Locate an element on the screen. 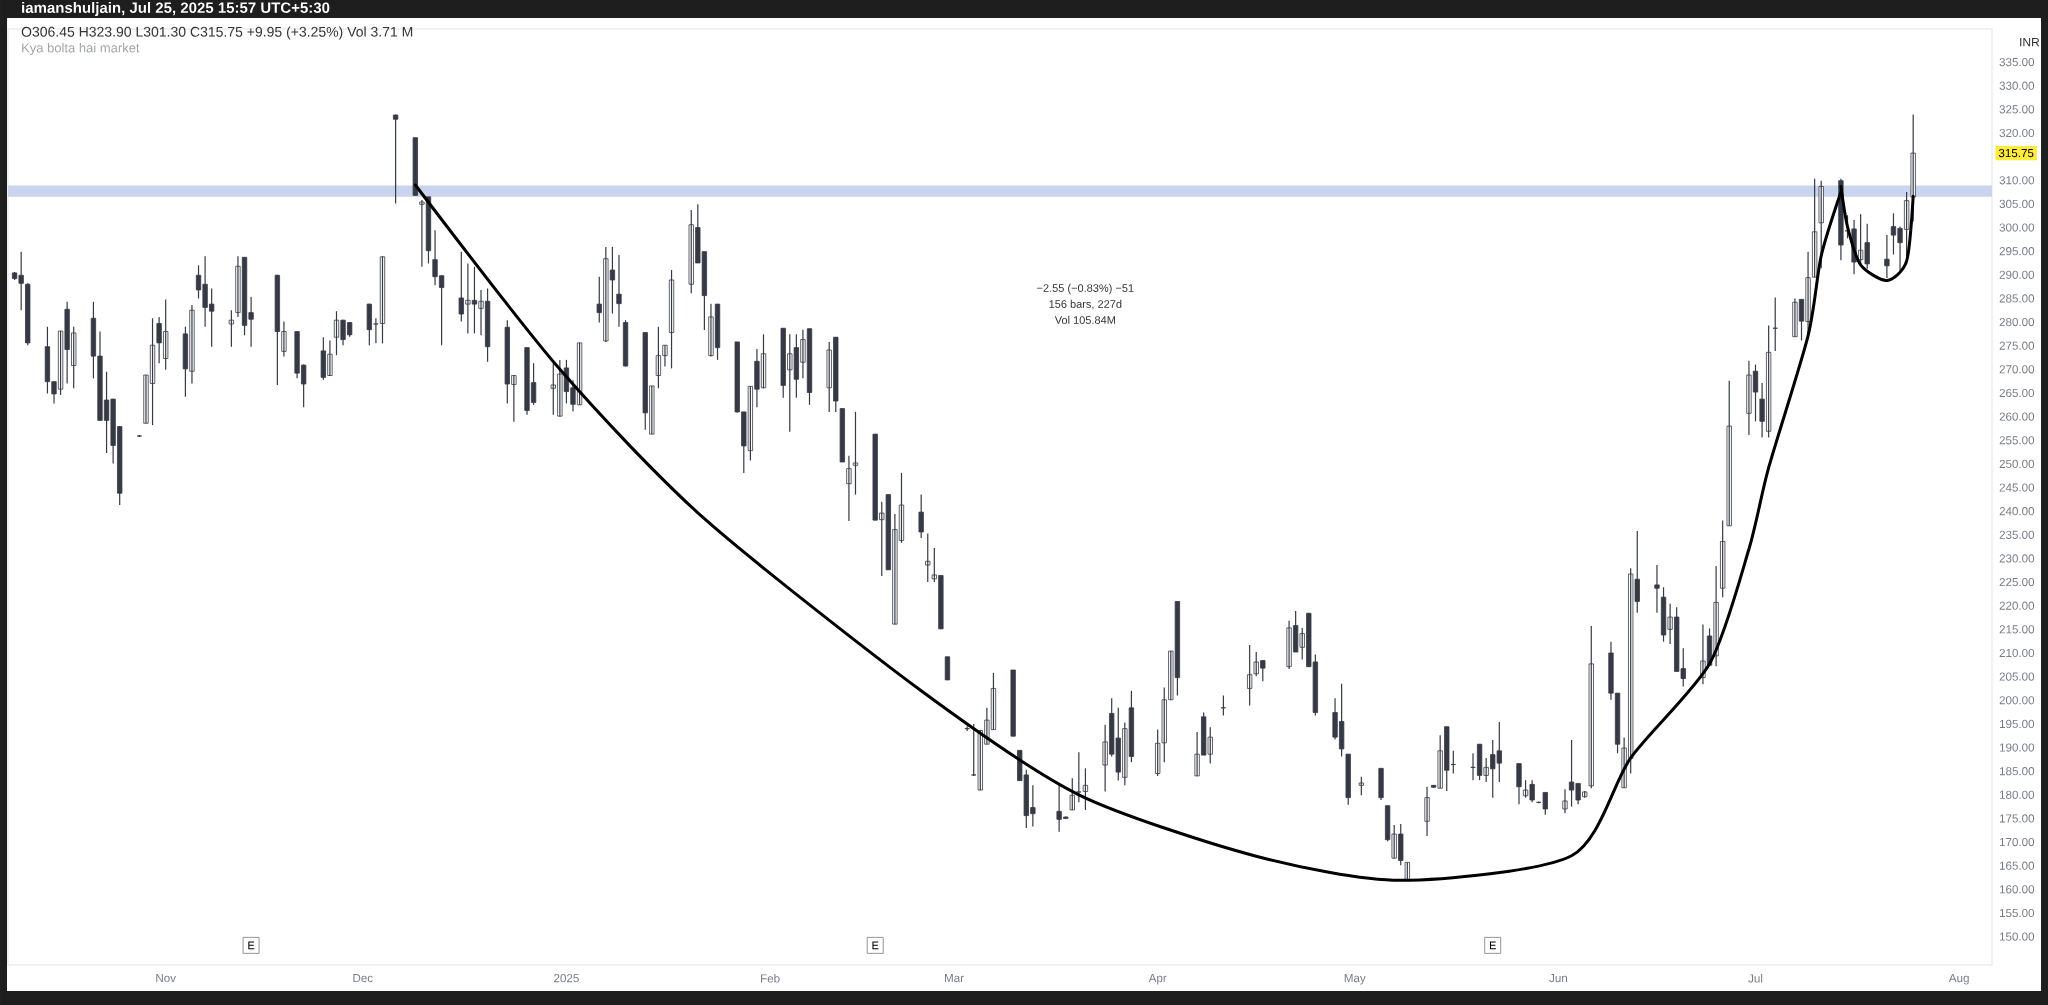  y-tick-label: 235.00 is located at coordinates (2017, 534).